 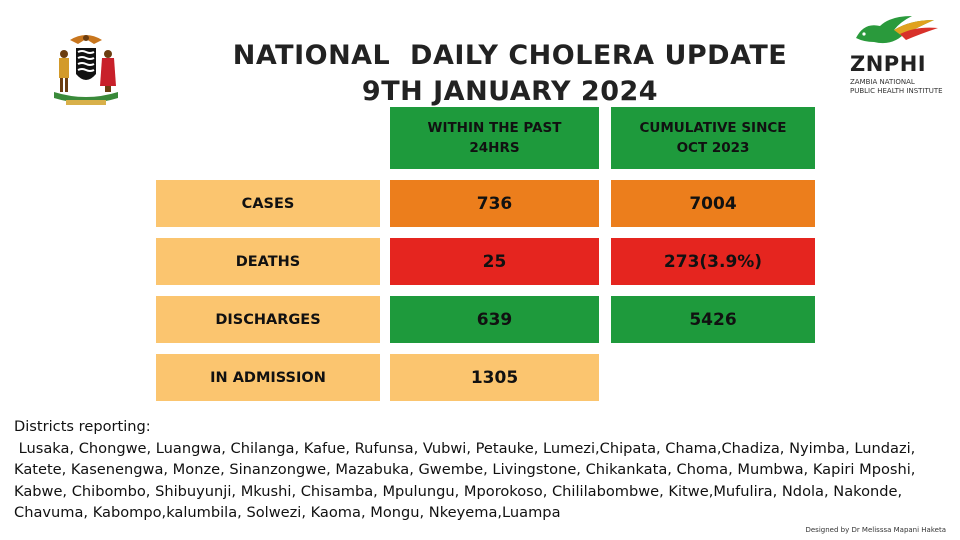 I want to click on header-past-24hrs: WITHIN THE PAST 24HRS, so click(x=494, y=138).